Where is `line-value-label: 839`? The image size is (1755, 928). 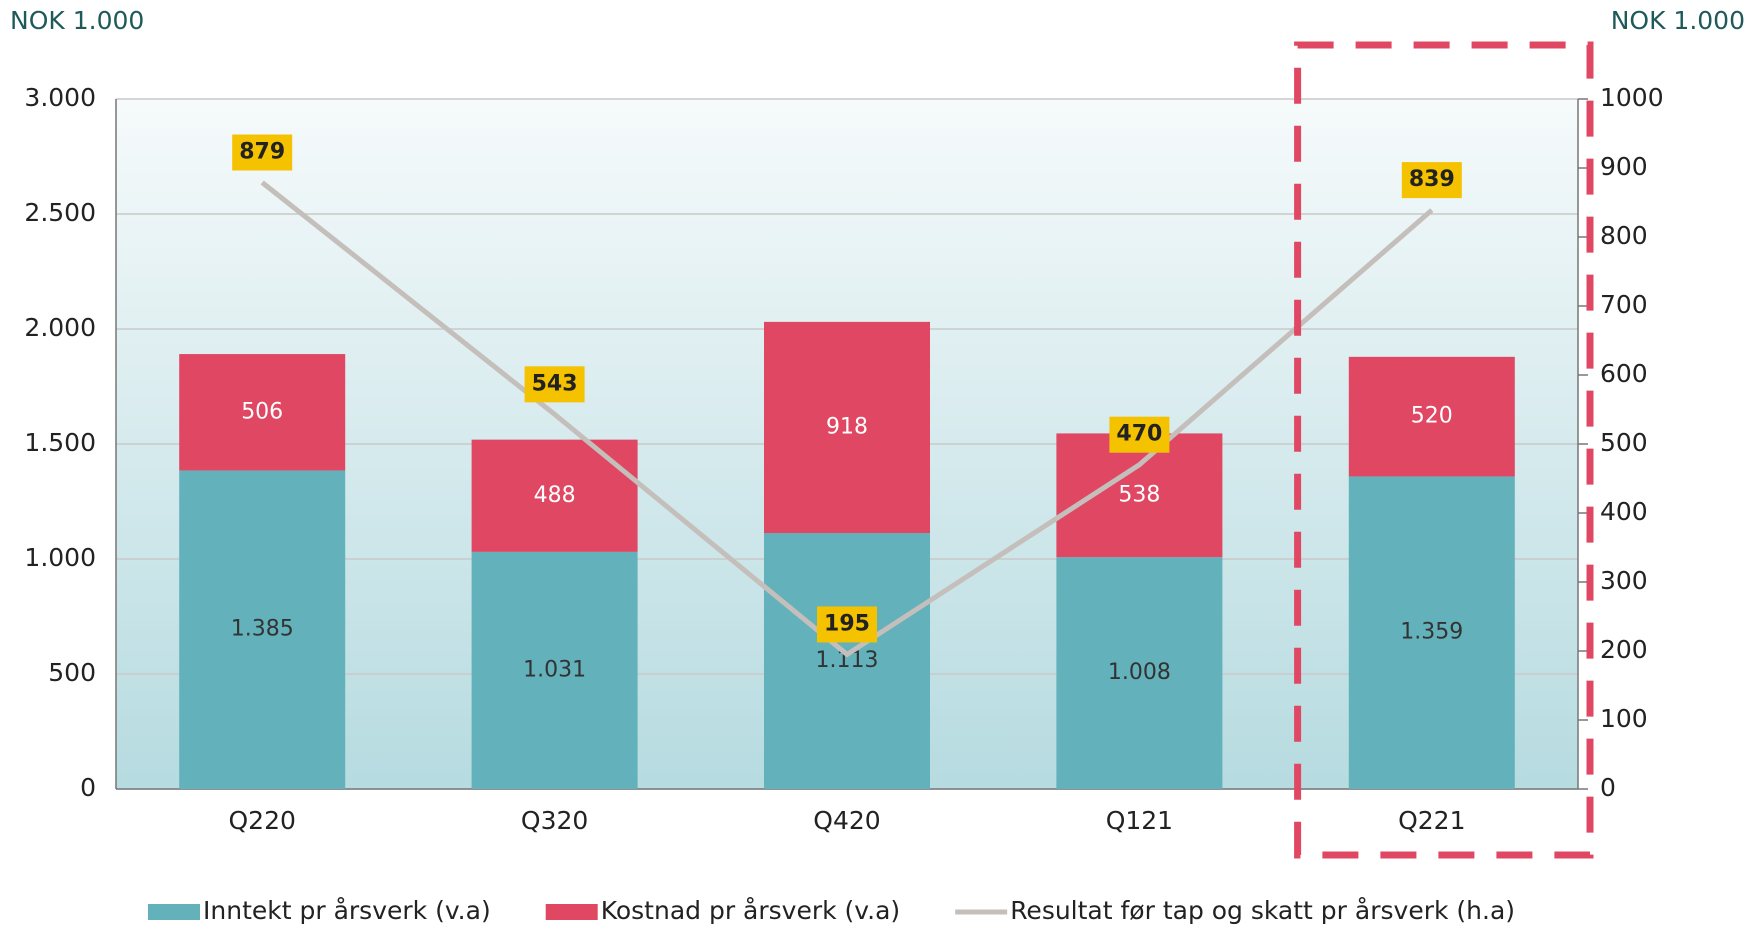
line-value-label: 839 is located at coordinates (1432, 179).